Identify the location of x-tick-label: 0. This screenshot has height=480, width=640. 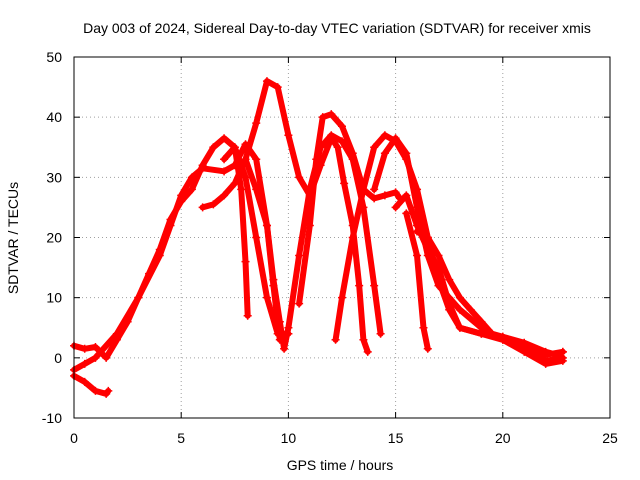
(74, 438).